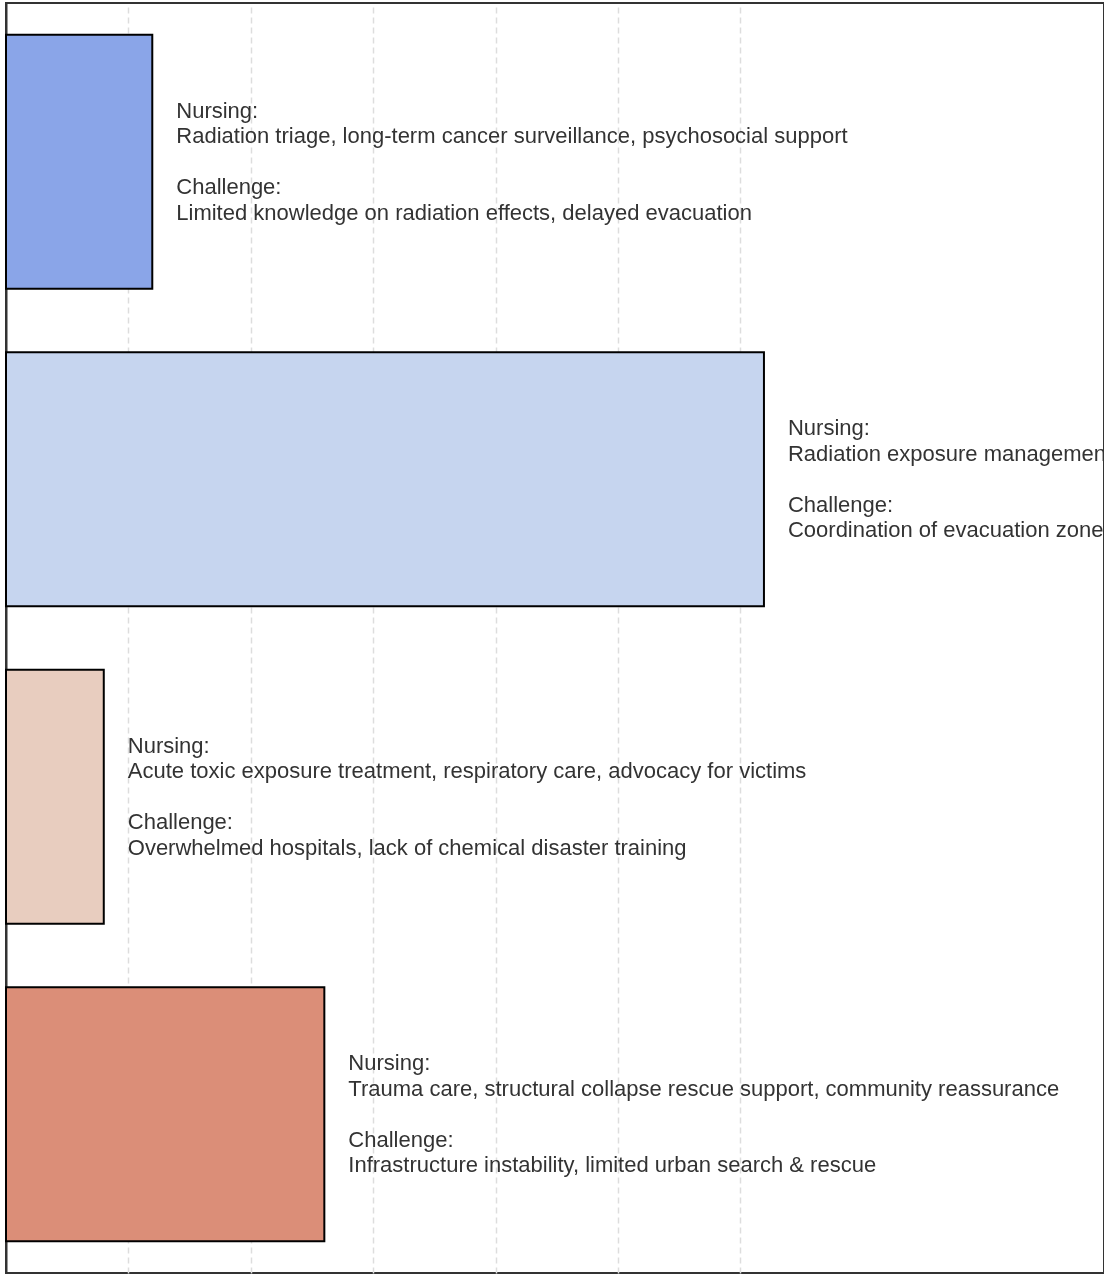  Describe the element at coordinates (945, 479) in the screenshot. I see `text: Nursing: Radiation exposure managemen Challenge: Coordination of evacuation zone` at that location.